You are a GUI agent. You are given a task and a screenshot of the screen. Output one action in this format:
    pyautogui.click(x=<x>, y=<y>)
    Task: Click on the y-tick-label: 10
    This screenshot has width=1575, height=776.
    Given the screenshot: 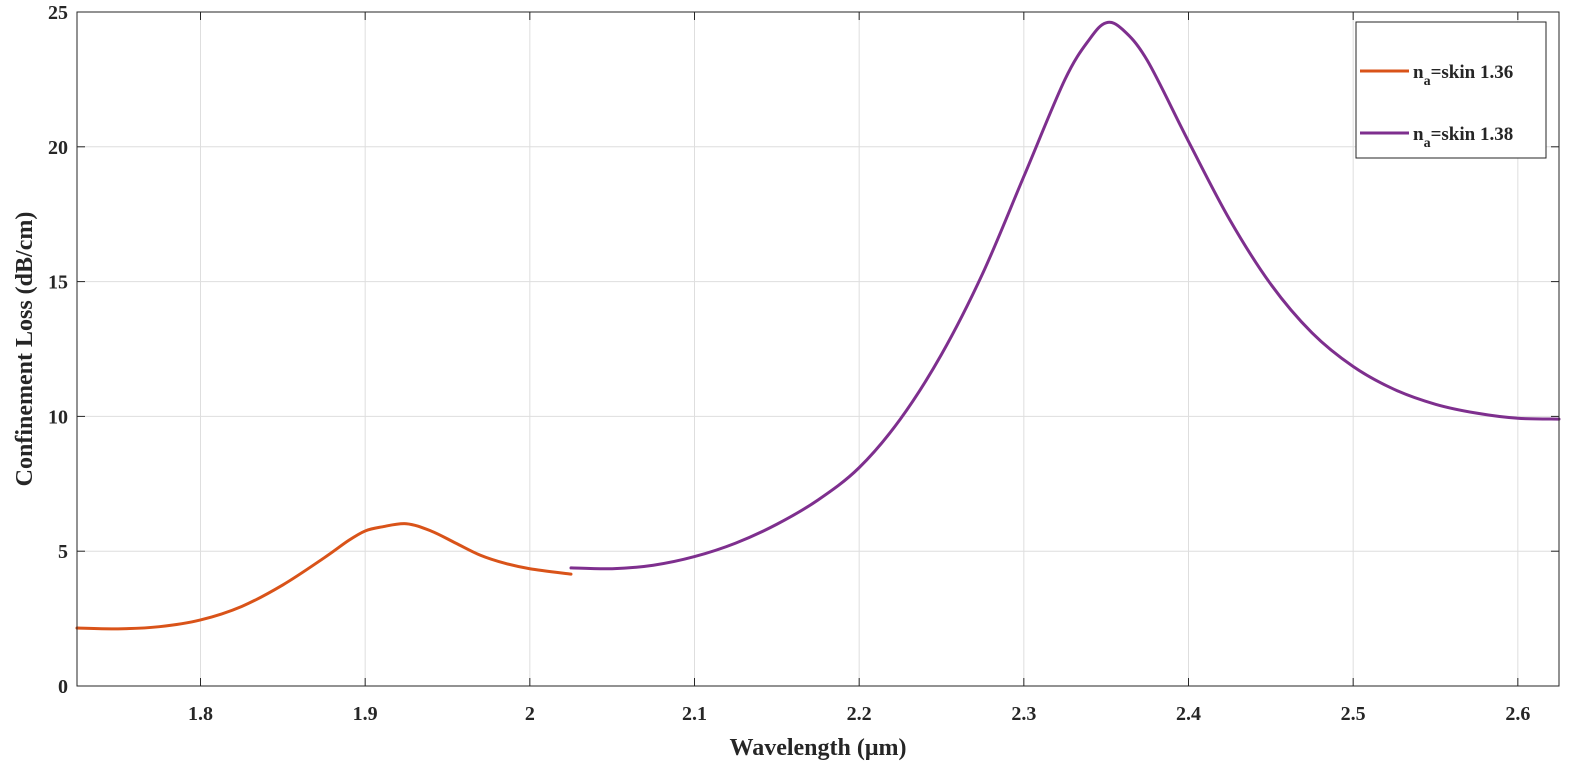 What is the action you would take?
    pyautogui.click(x=58, y=417)
    